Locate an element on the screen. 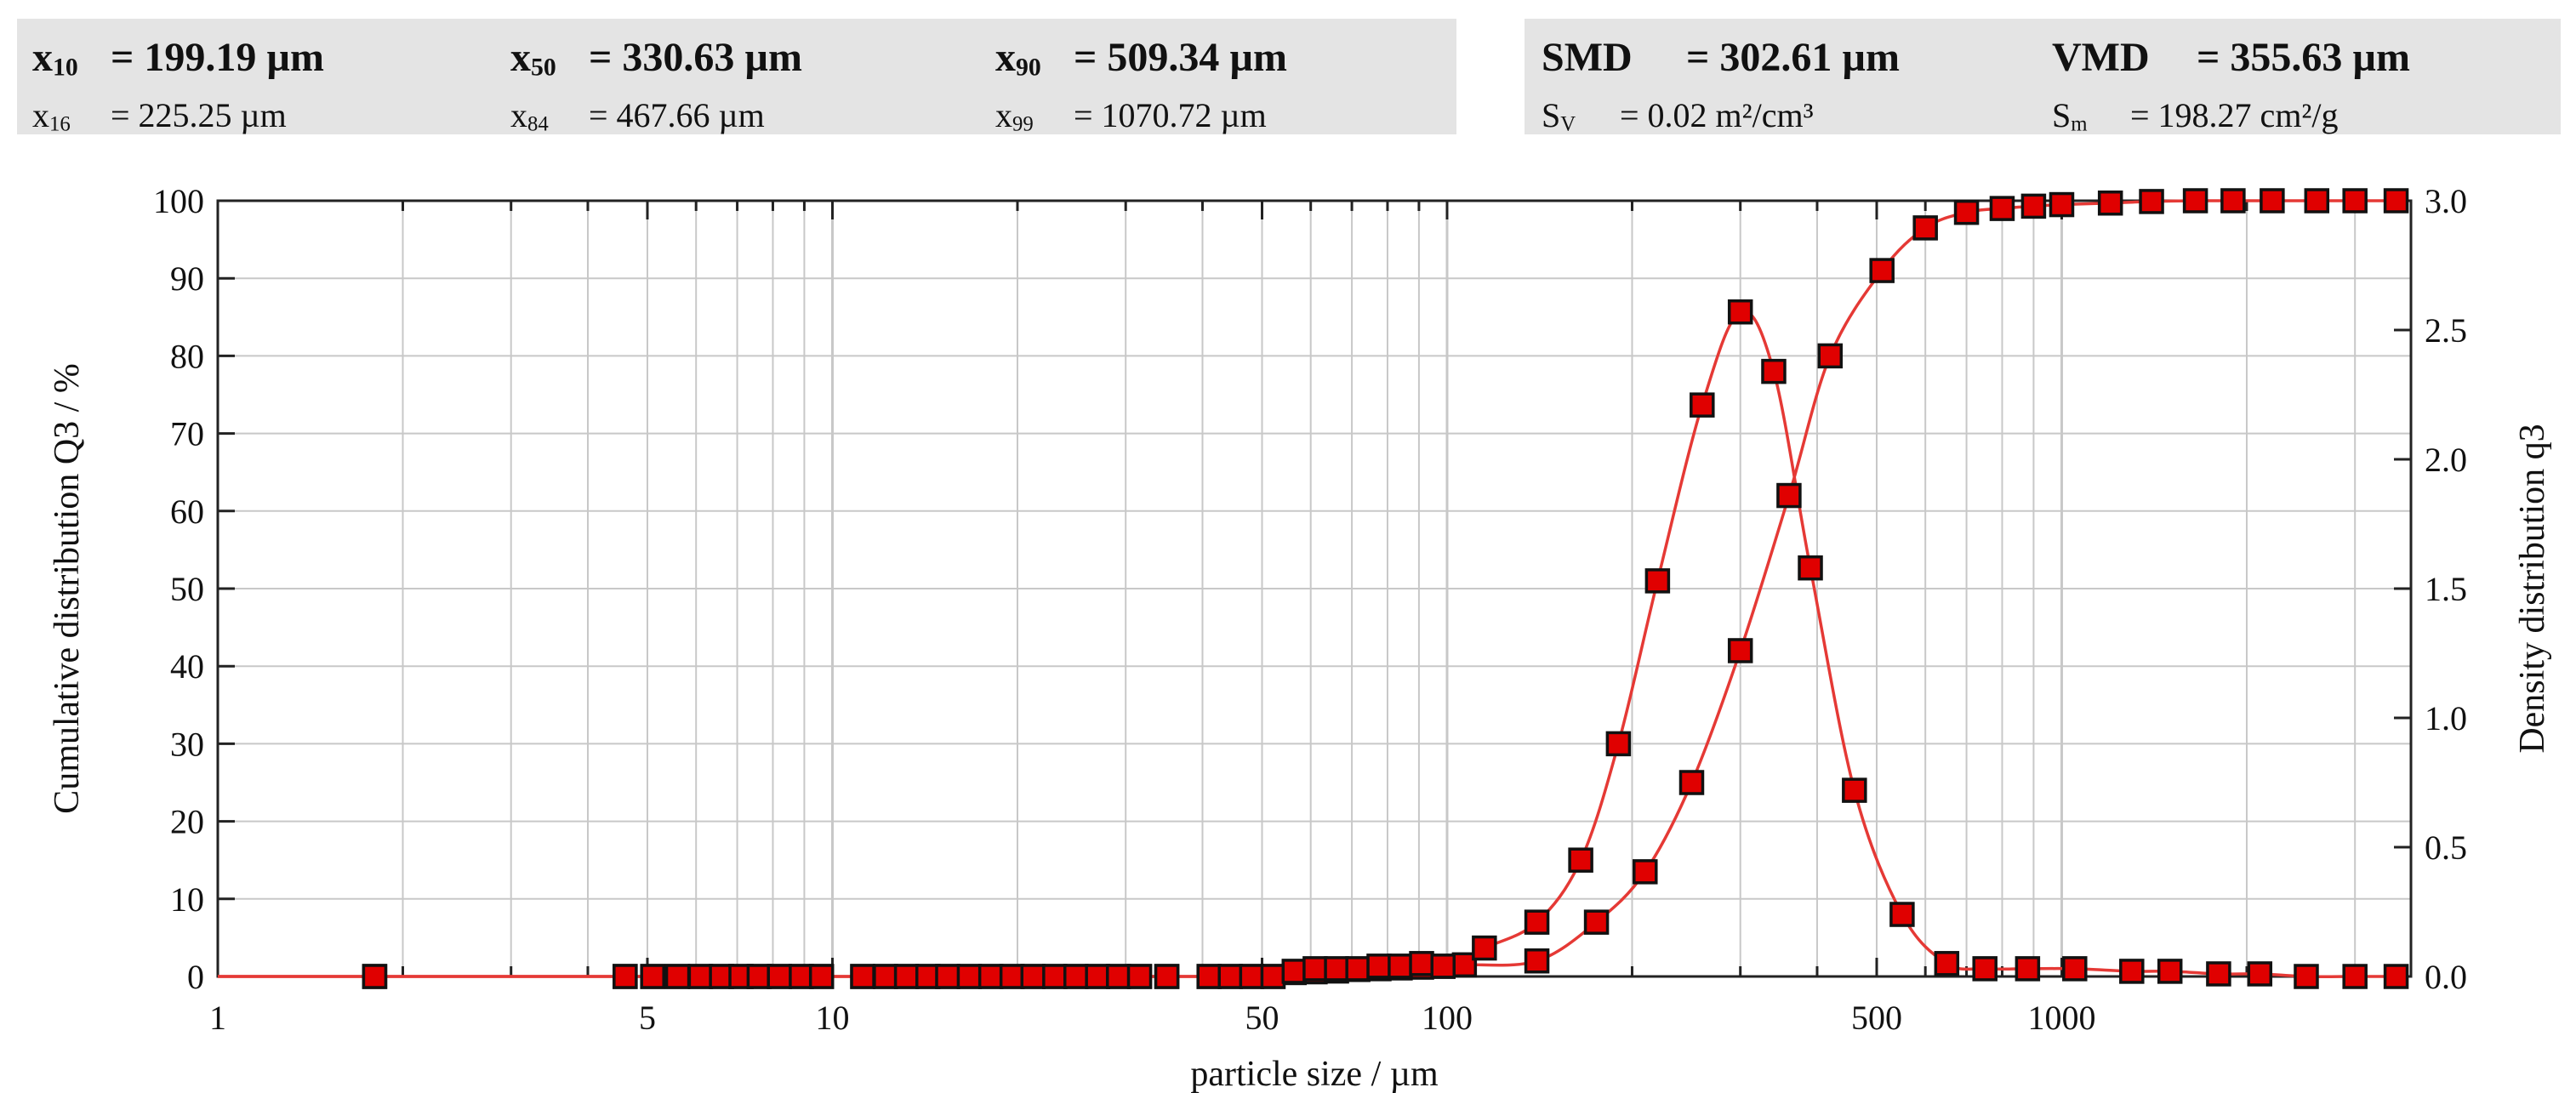 This screenshot has width=2576, height=1093. stat-x16: x16 = 225.25 µm is located at coordinates (159, 116).